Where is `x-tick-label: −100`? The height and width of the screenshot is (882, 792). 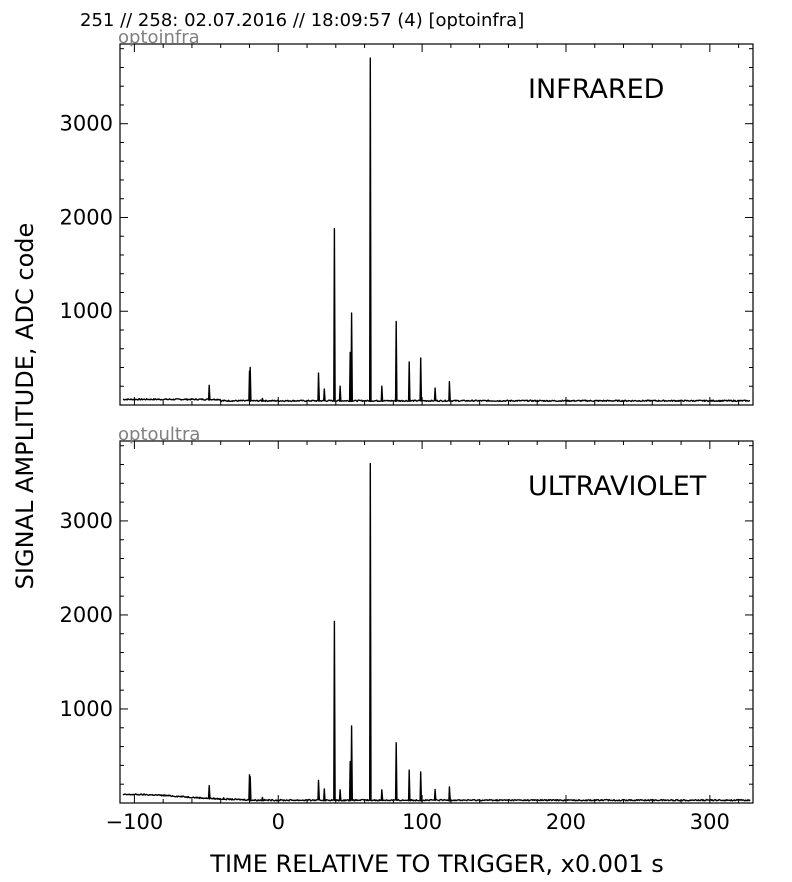 x-tick-label: −100 is located at coordinates (135, 822).